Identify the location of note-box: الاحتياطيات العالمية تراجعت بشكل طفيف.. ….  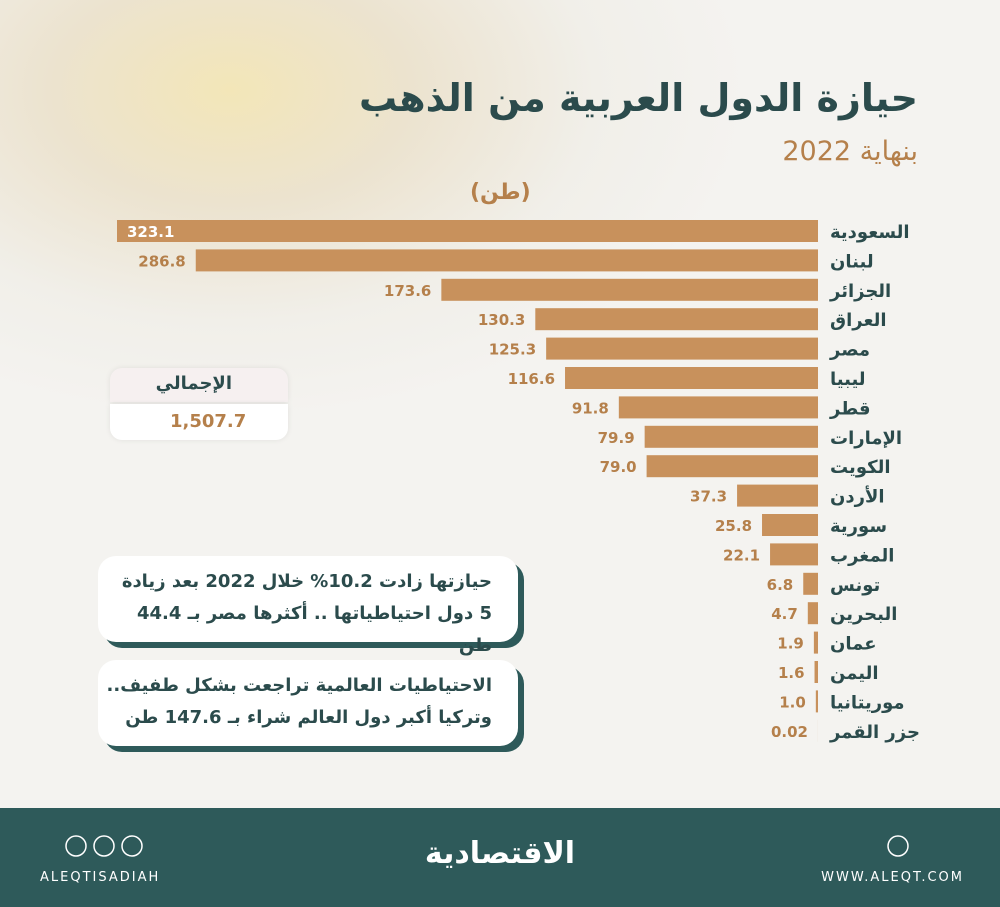
(308, 703).